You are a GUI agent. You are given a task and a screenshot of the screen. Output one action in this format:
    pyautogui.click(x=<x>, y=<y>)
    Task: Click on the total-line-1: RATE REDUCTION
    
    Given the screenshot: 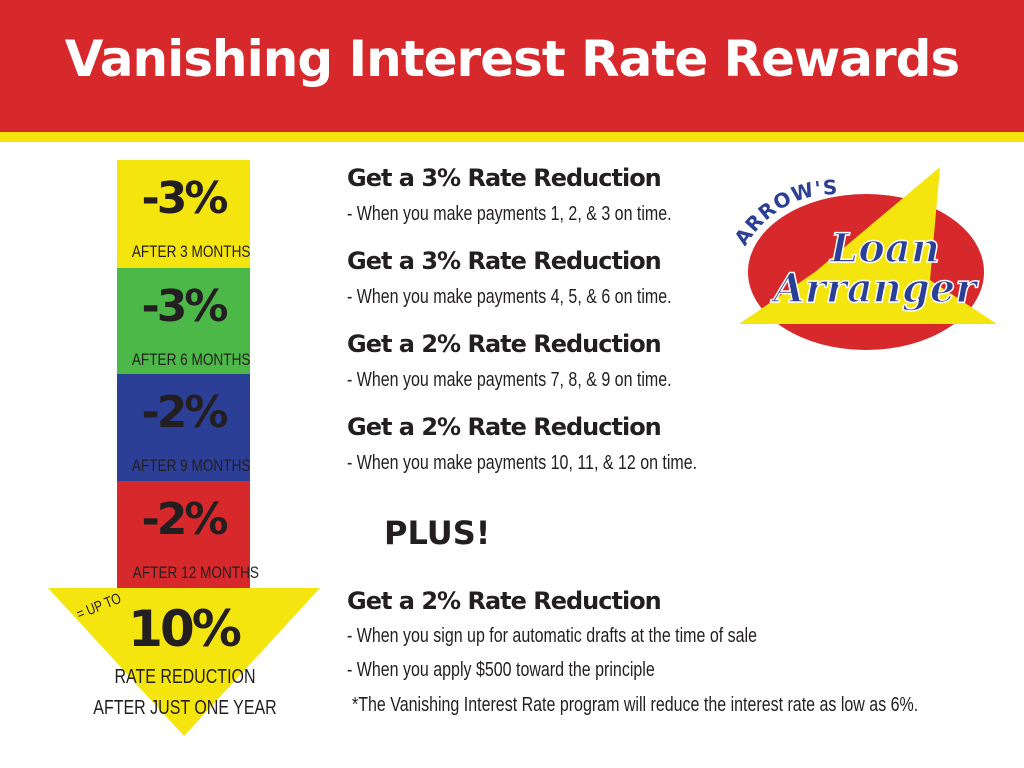 What is the action you would take?
    pyautogui.click(x=185, y=677)
    